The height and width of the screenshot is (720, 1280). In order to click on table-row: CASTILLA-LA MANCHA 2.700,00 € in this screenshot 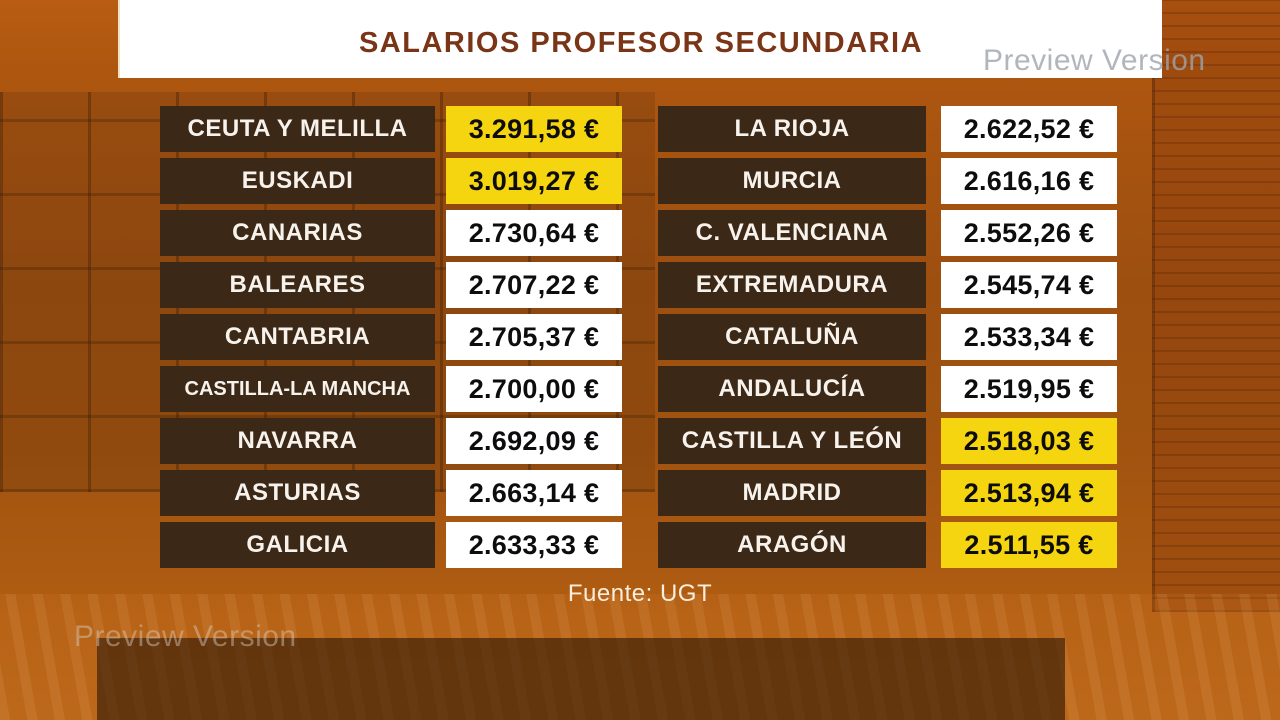, I will do `click(391, 389)`.